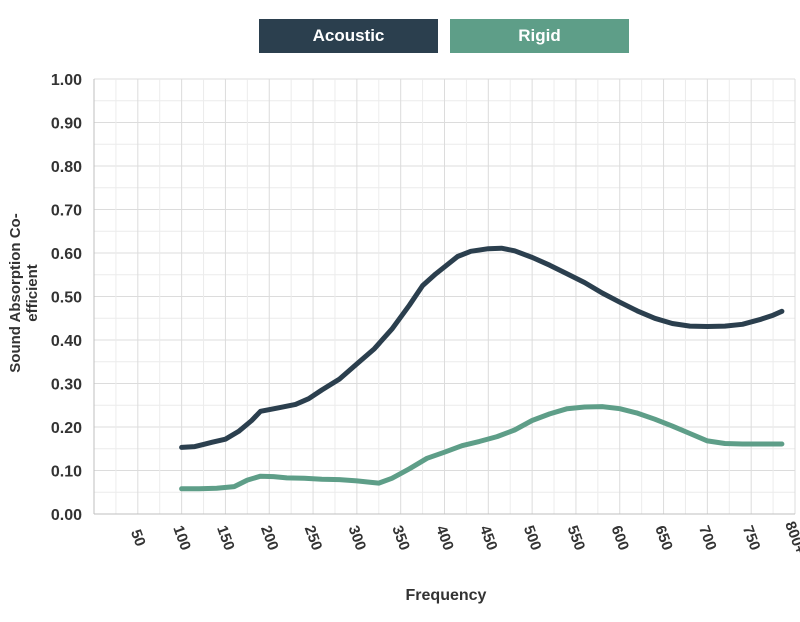  What do you see at coordinates (751, 537) in the screenshot?
I see `x-tick-label: 750` at bounding box center [751, 537].